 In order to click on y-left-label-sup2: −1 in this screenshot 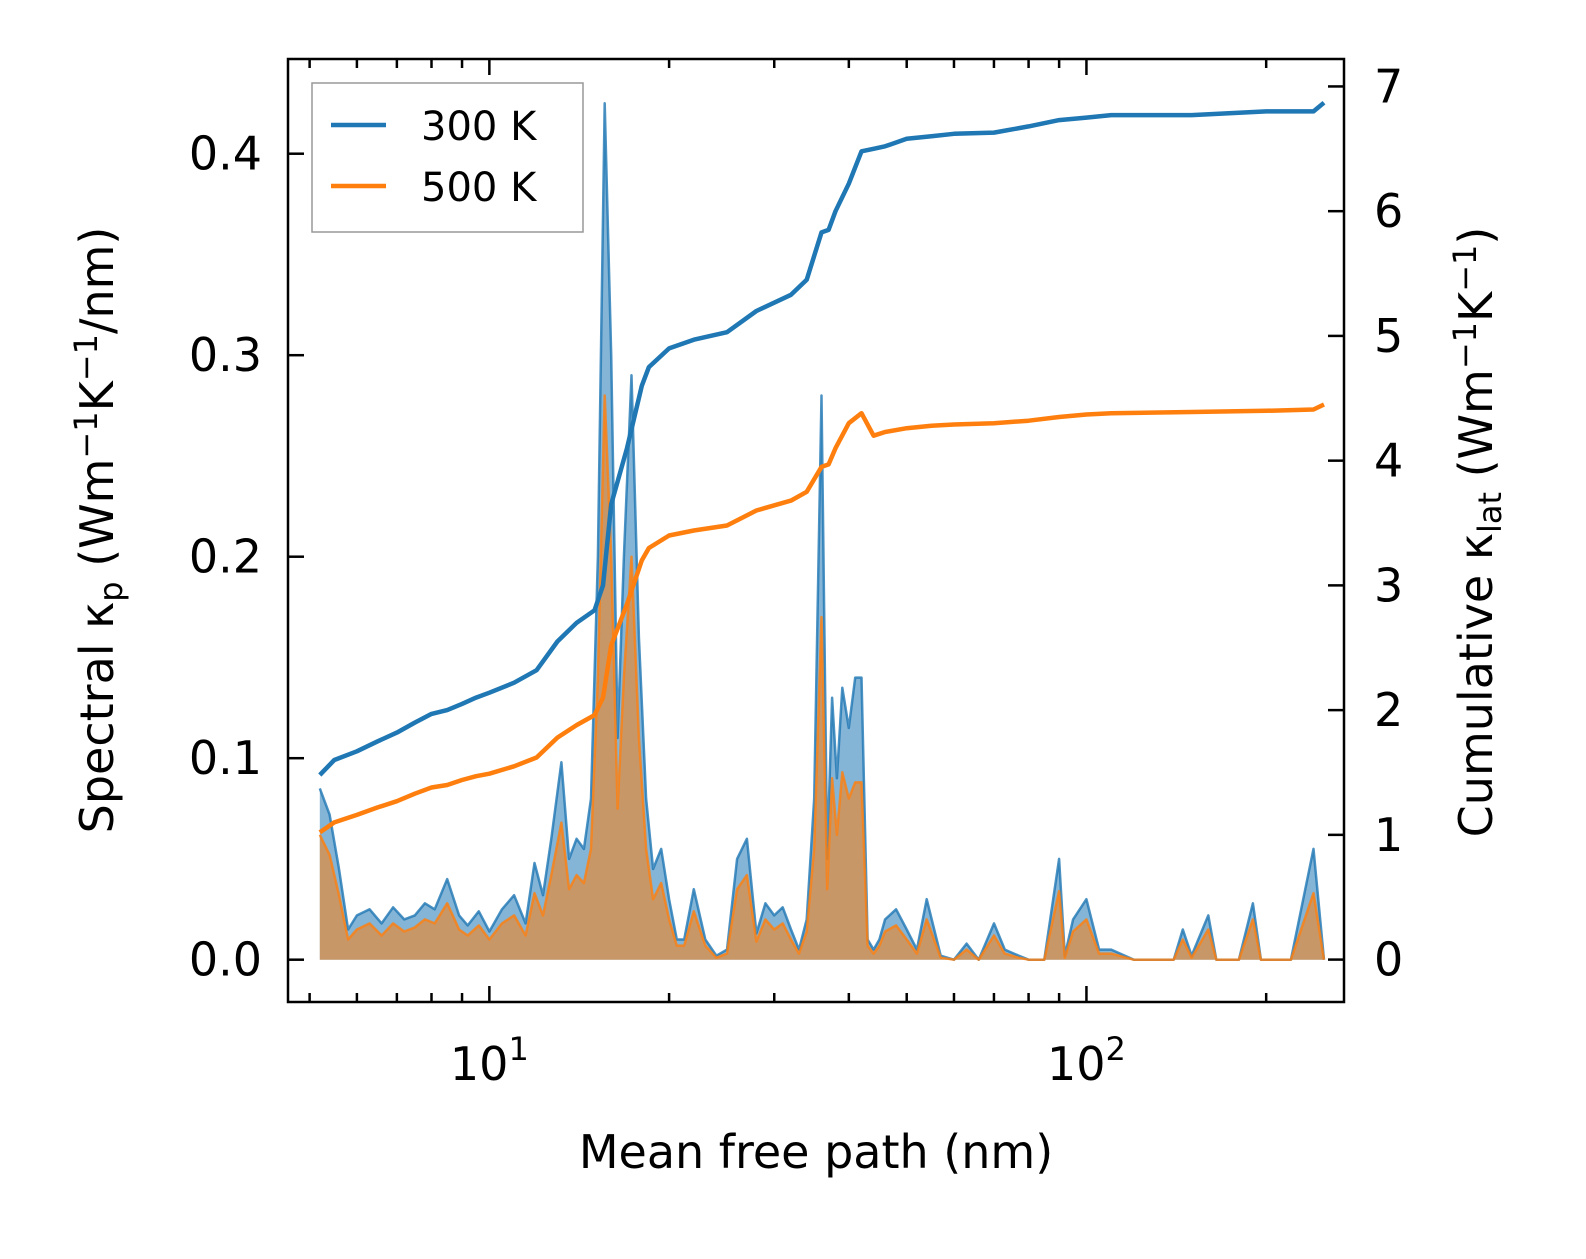, I will do `click(86, 357)`.